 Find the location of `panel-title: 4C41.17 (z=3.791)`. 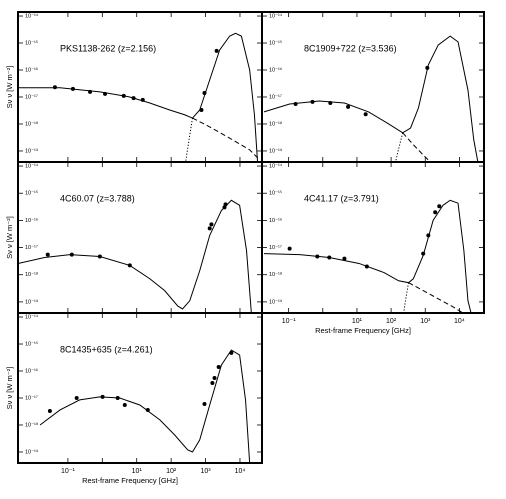

panel-title: 4C41.17 (z=3.791) is located at coordinates (341, 198).